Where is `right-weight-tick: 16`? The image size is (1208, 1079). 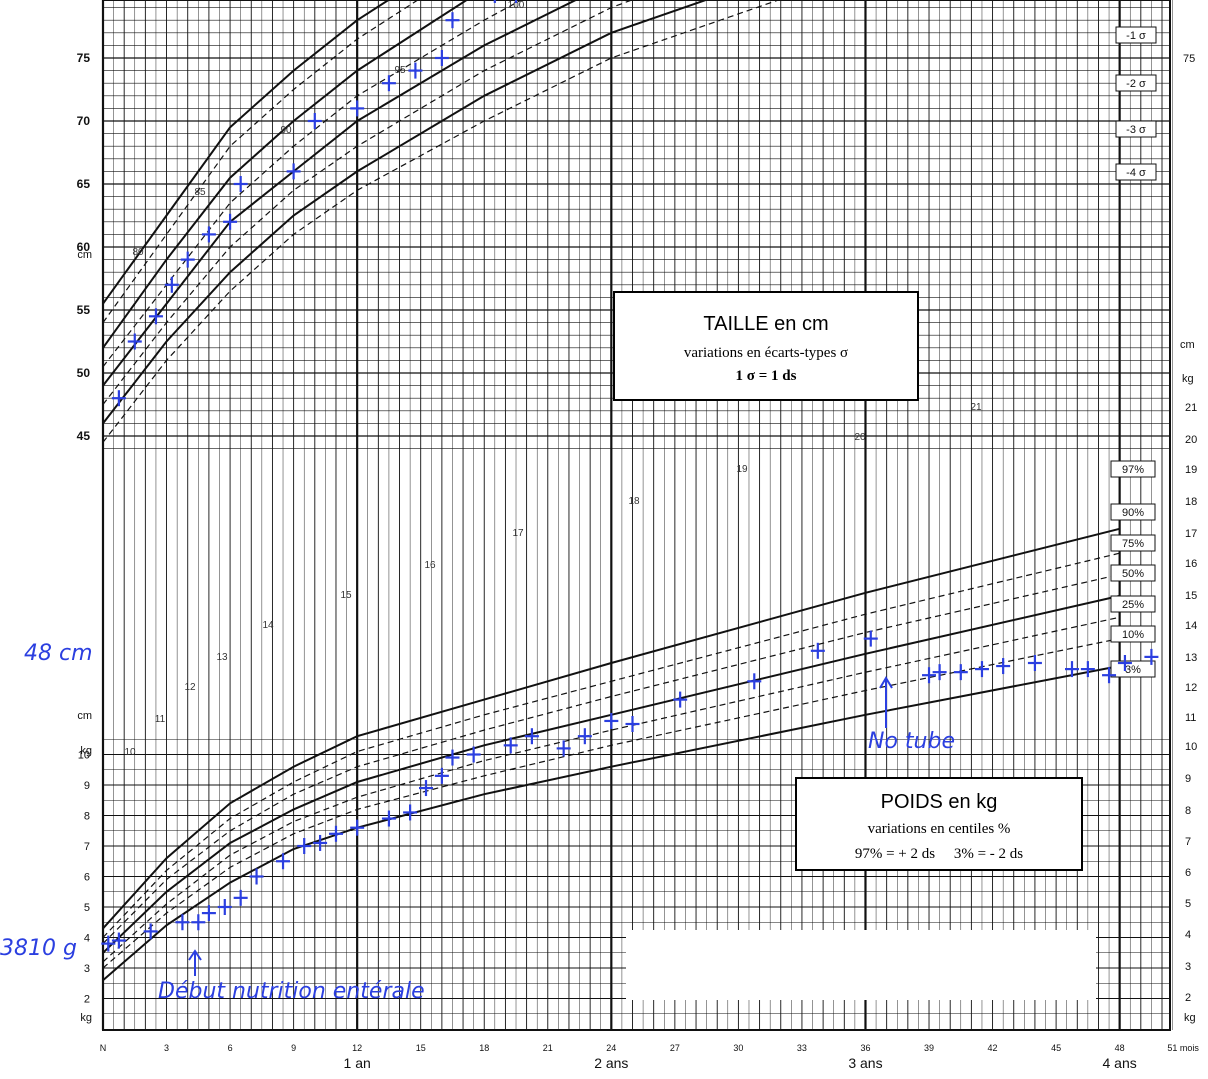
right-weight-tick: 16 is located at coordinates (1191, 564).